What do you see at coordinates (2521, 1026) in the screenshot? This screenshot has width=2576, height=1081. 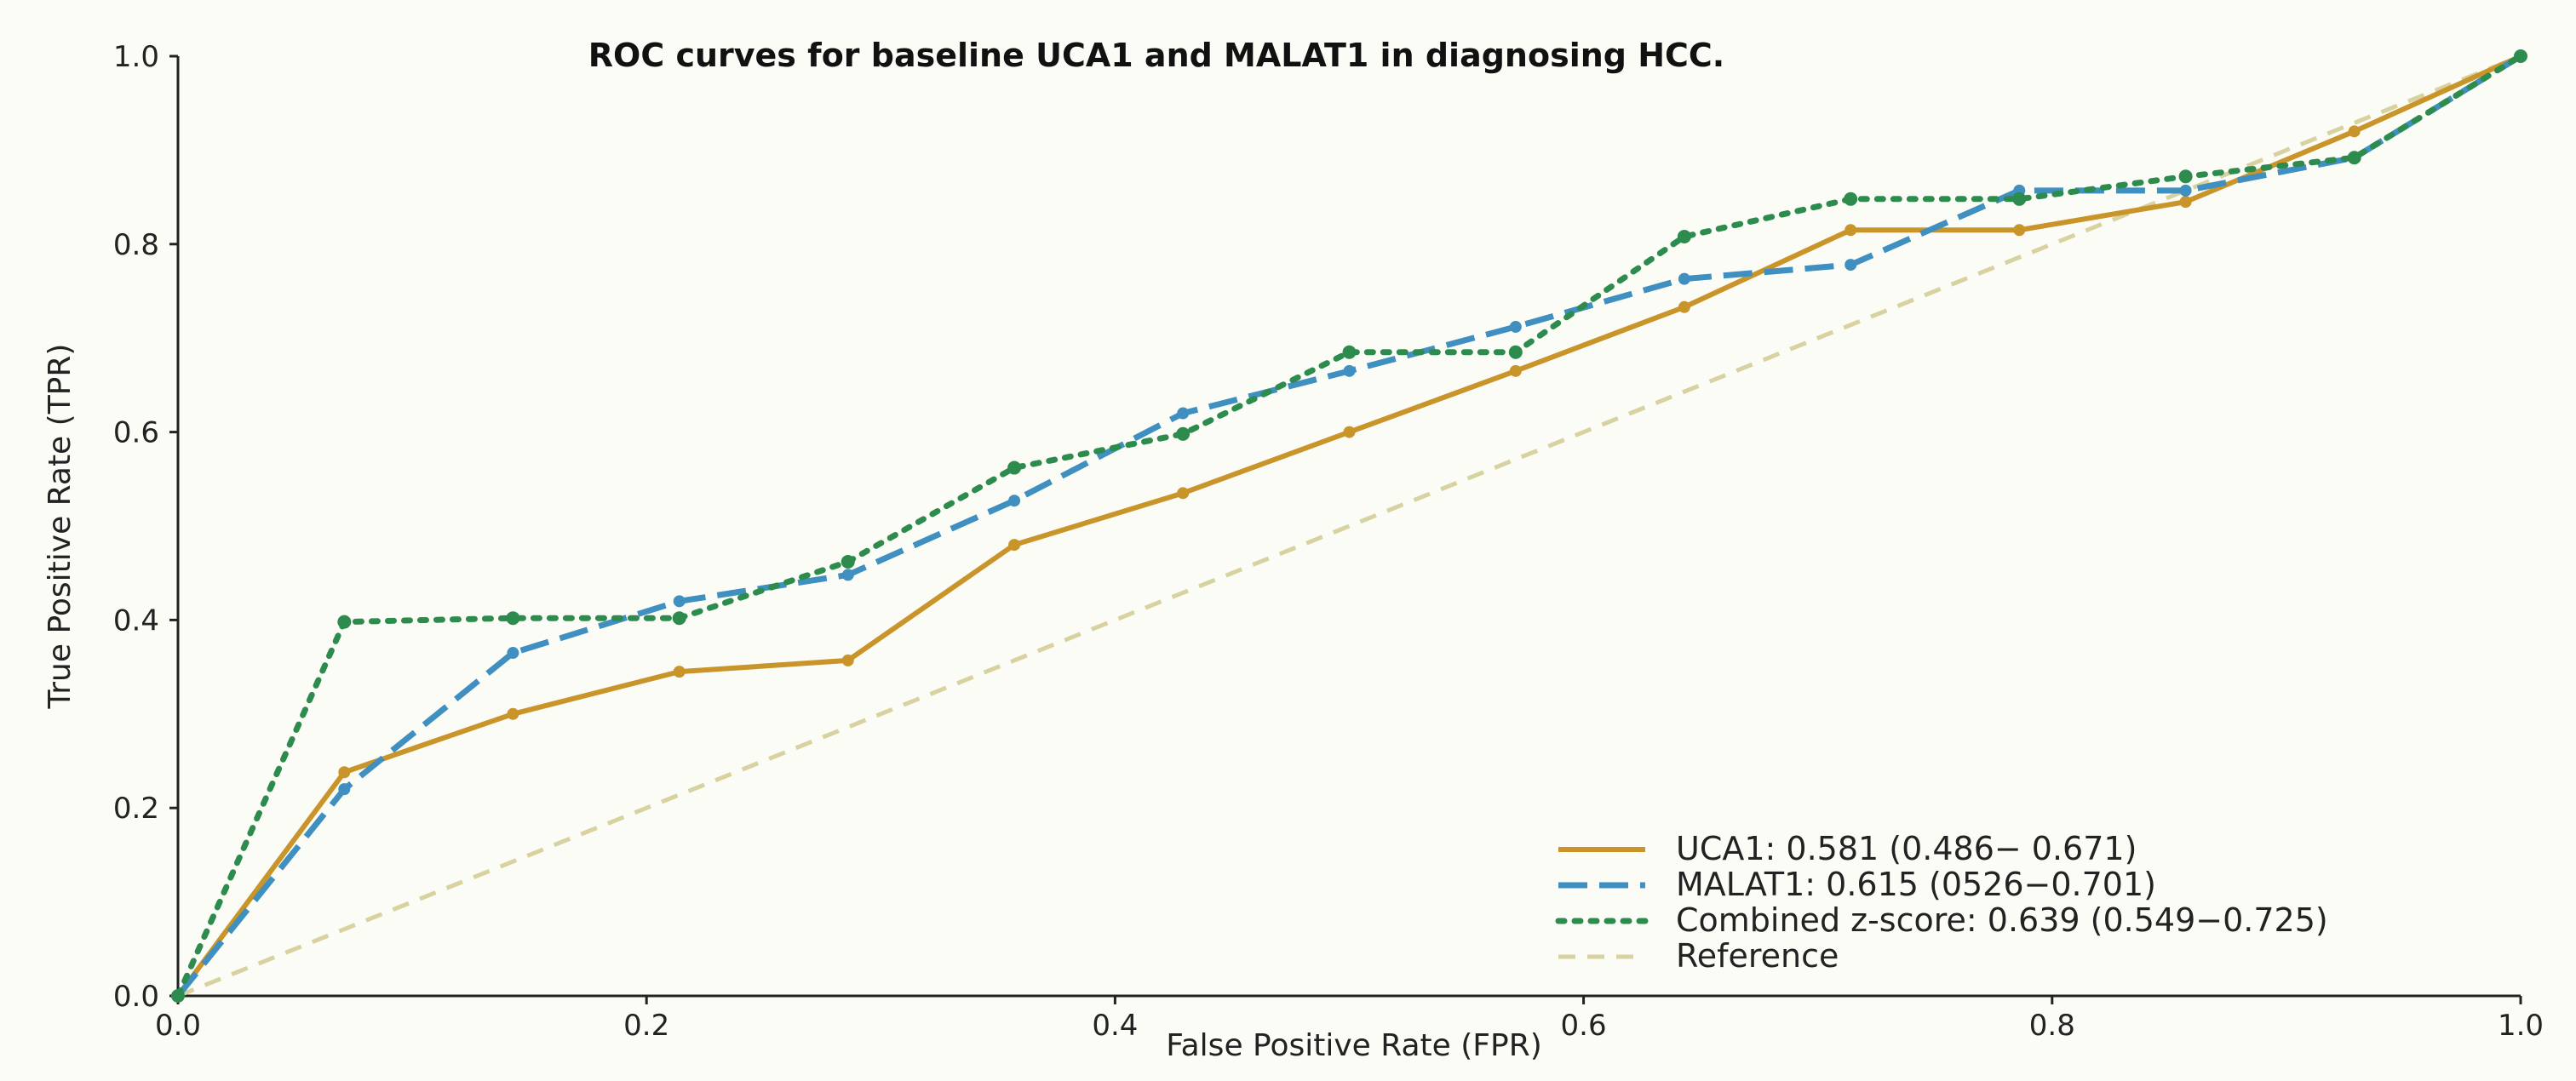 I see `x-tick-label: 1.0` at bounding box center [2521, 1026].